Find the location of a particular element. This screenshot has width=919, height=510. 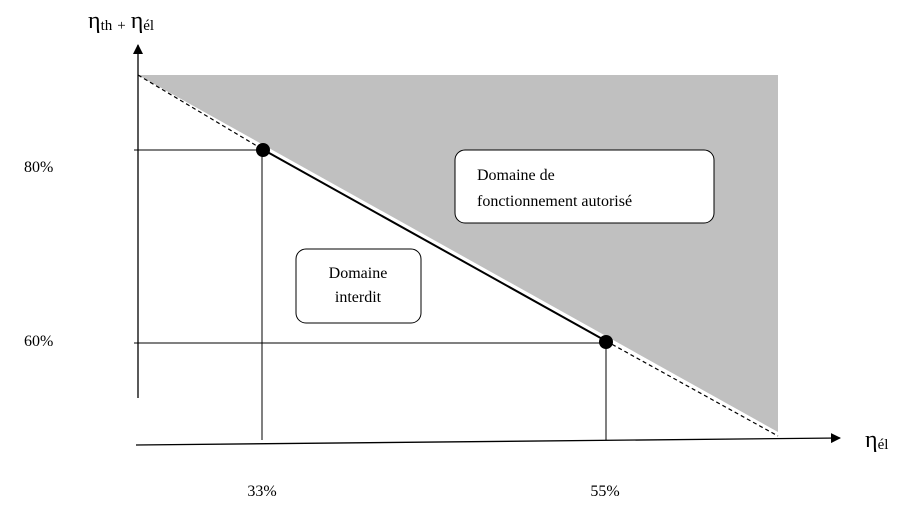

y-tick-80: 80% is located at coordinates (38, 167).